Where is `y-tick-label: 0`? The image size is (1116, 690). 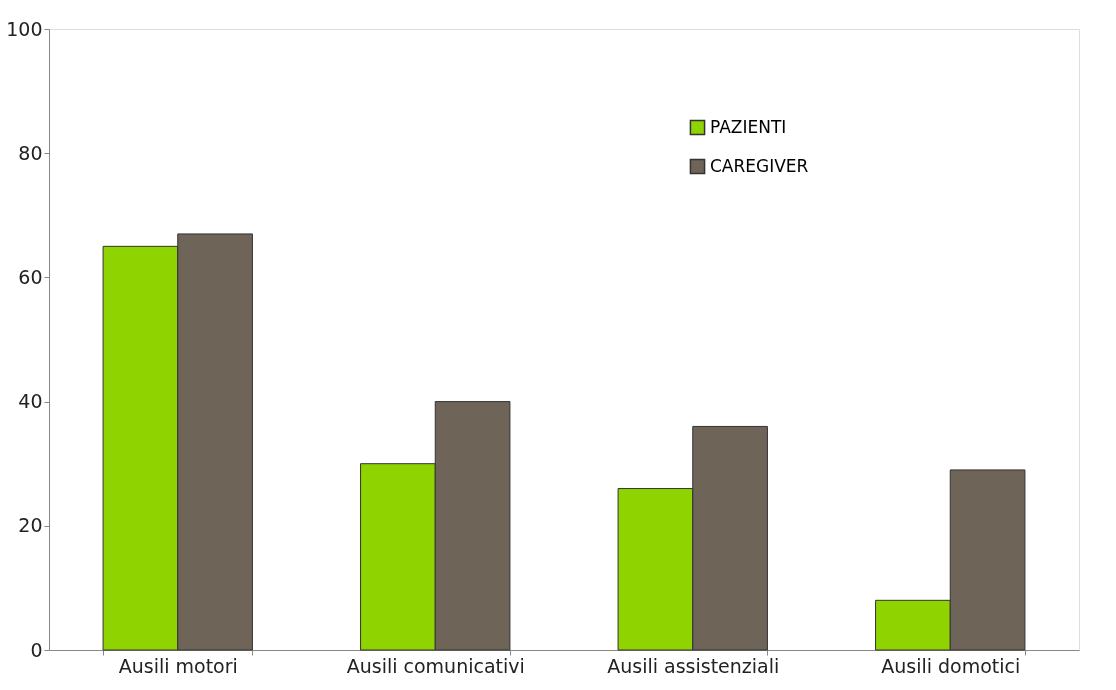
y-tick-label: 0 is located at coordinates (36, 649).